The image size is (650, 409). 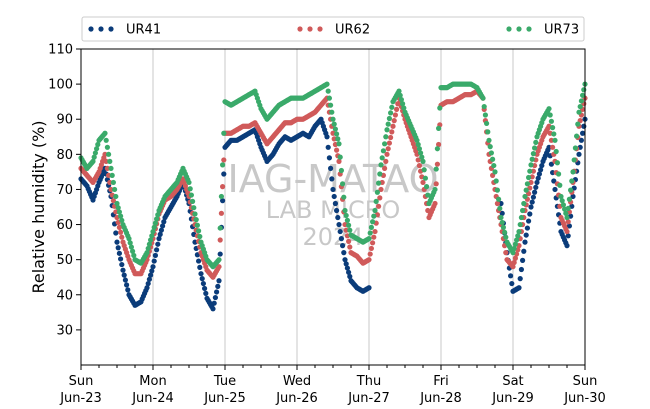 I want to click on x-tick-label-date: Jun-27, so click(x=368, y=398).